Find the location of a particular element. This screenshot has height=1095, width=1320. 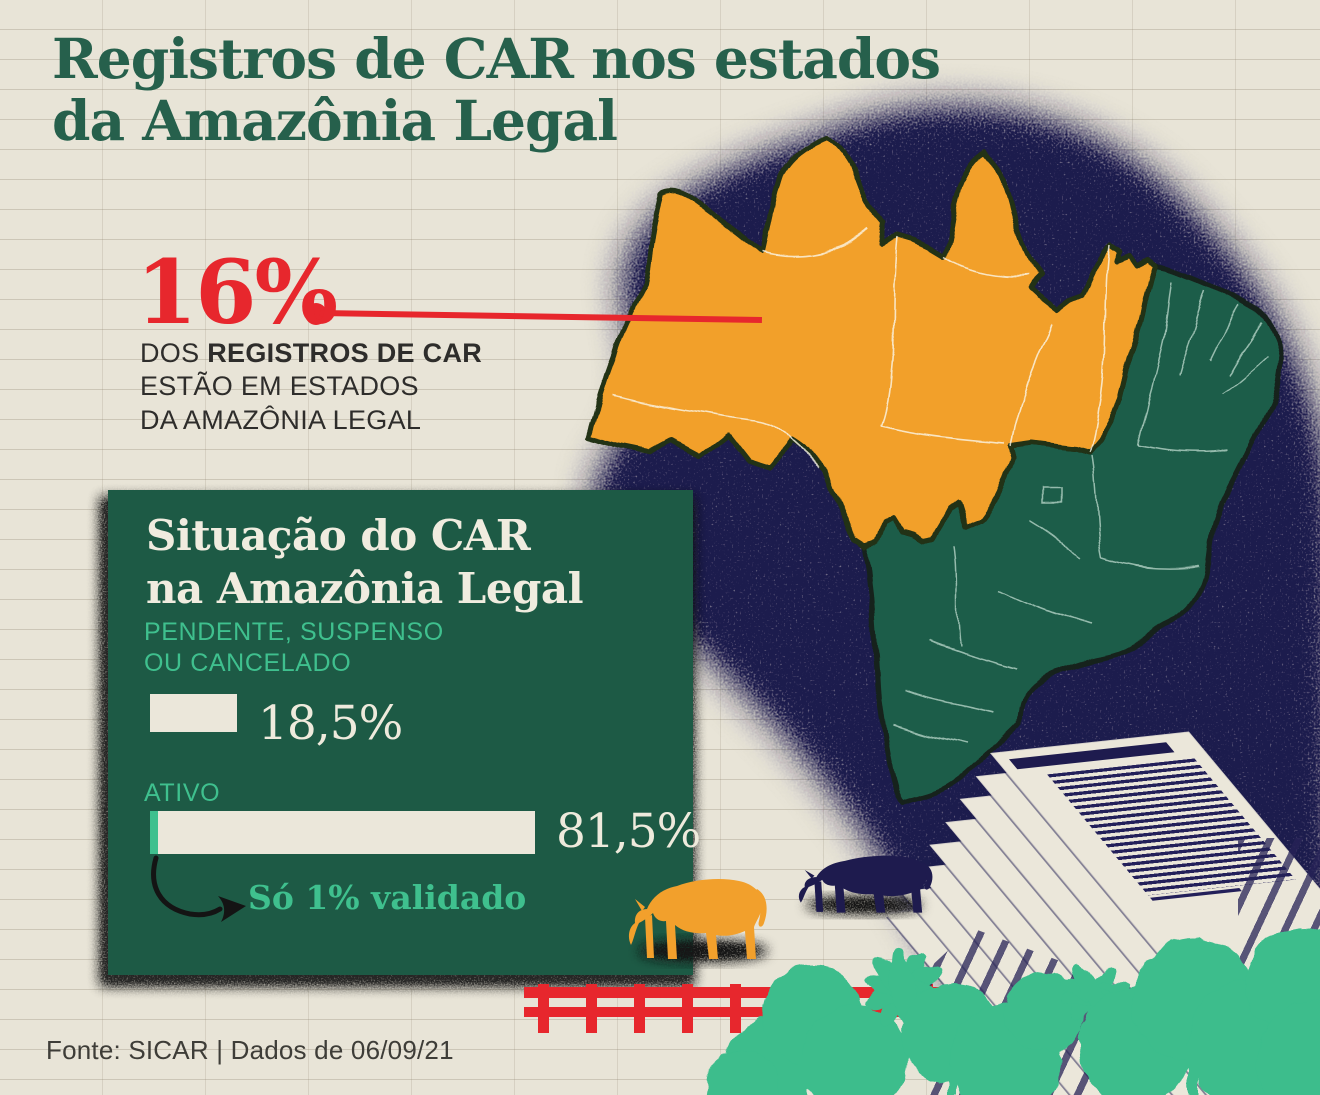

state-borders-other is located at coordinates (1080, 513).